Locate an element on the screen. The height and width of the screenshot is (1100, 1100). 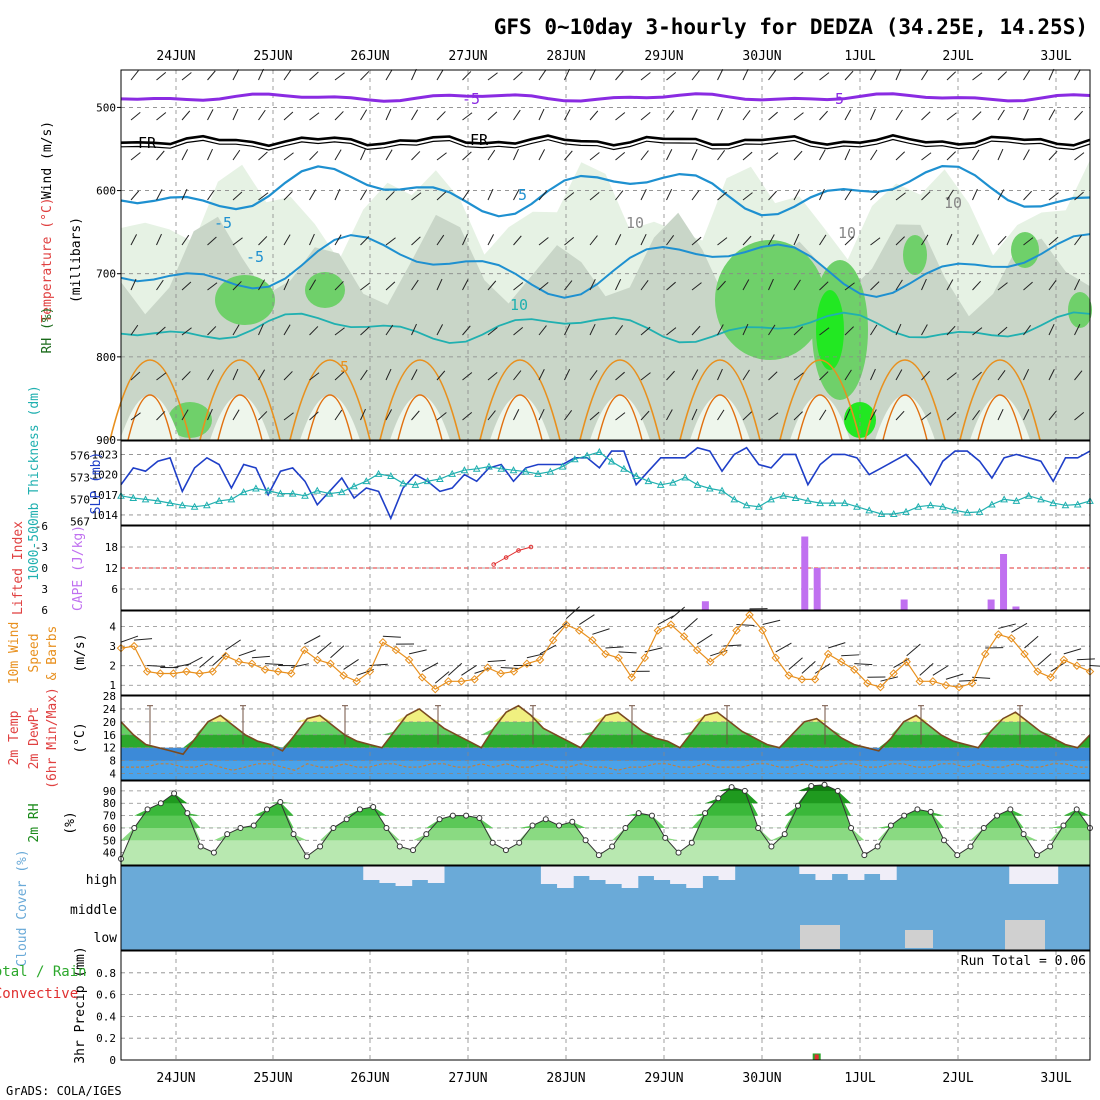
date-label-bottom: 25JUN is located at coordinates (272, 1078).